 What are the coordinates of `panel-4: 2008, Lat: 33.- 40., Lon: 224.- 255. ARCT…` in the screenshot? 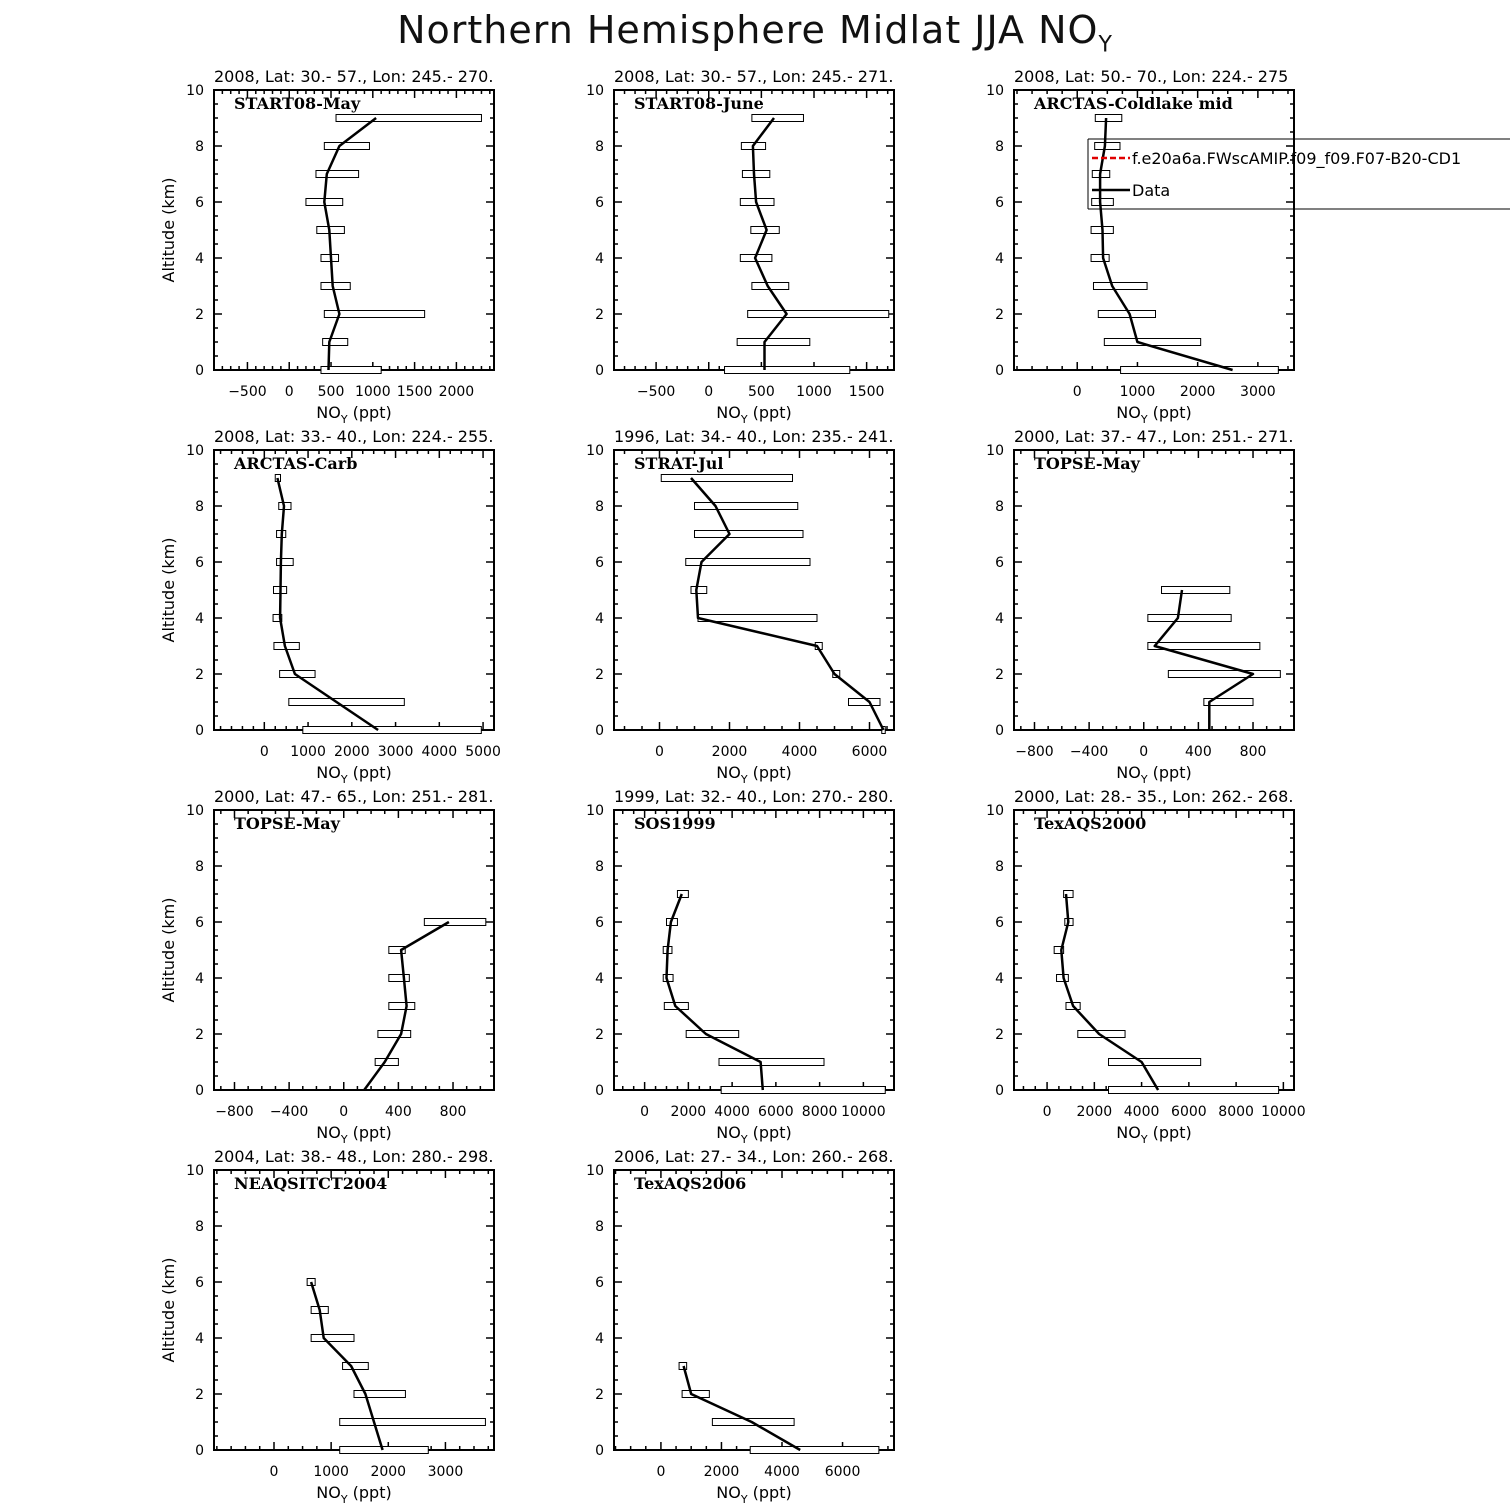 It's located at (330, 606).